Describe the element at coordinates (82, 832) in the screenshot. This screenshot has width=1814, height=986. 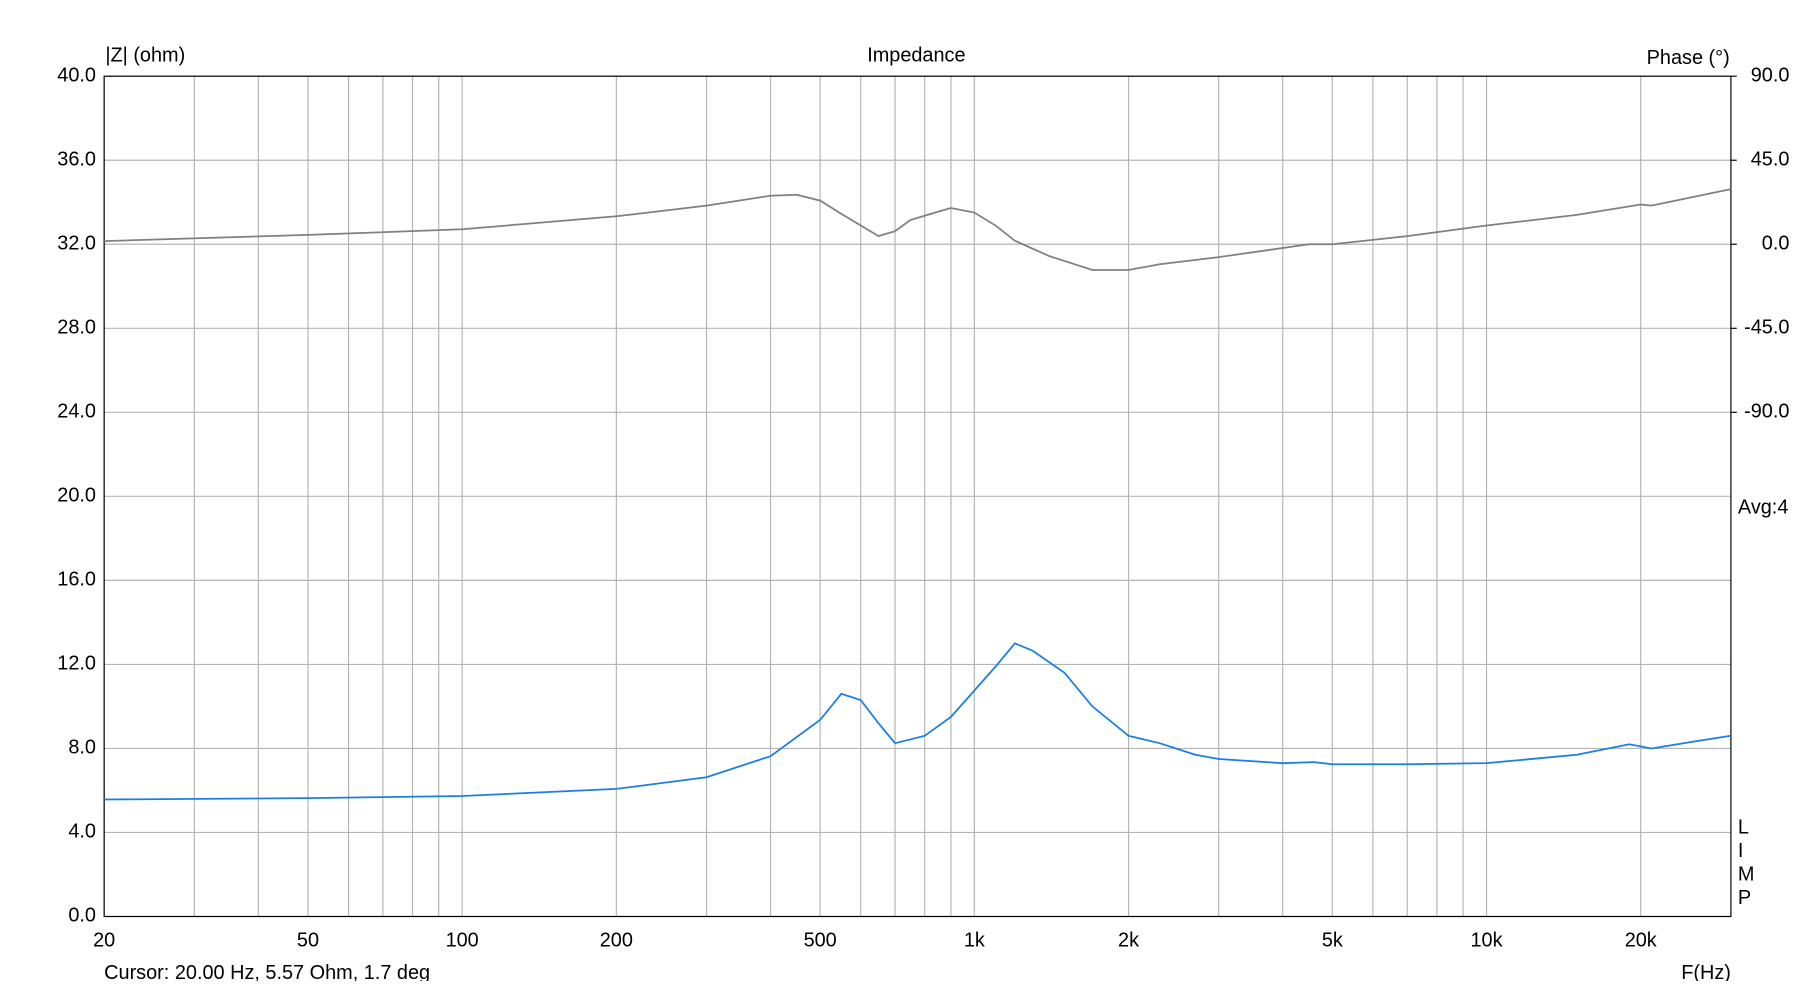
I see `y-tick-label: 4.0` at that location.